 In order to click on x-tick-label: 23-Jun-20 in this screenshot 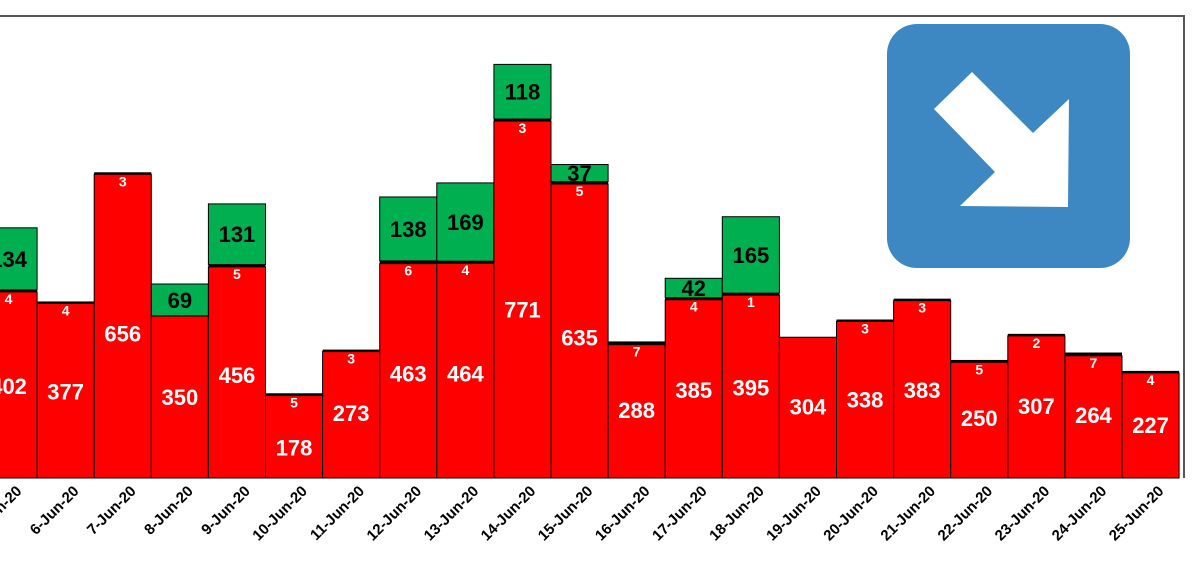, I will do `click(1023, 514)`.